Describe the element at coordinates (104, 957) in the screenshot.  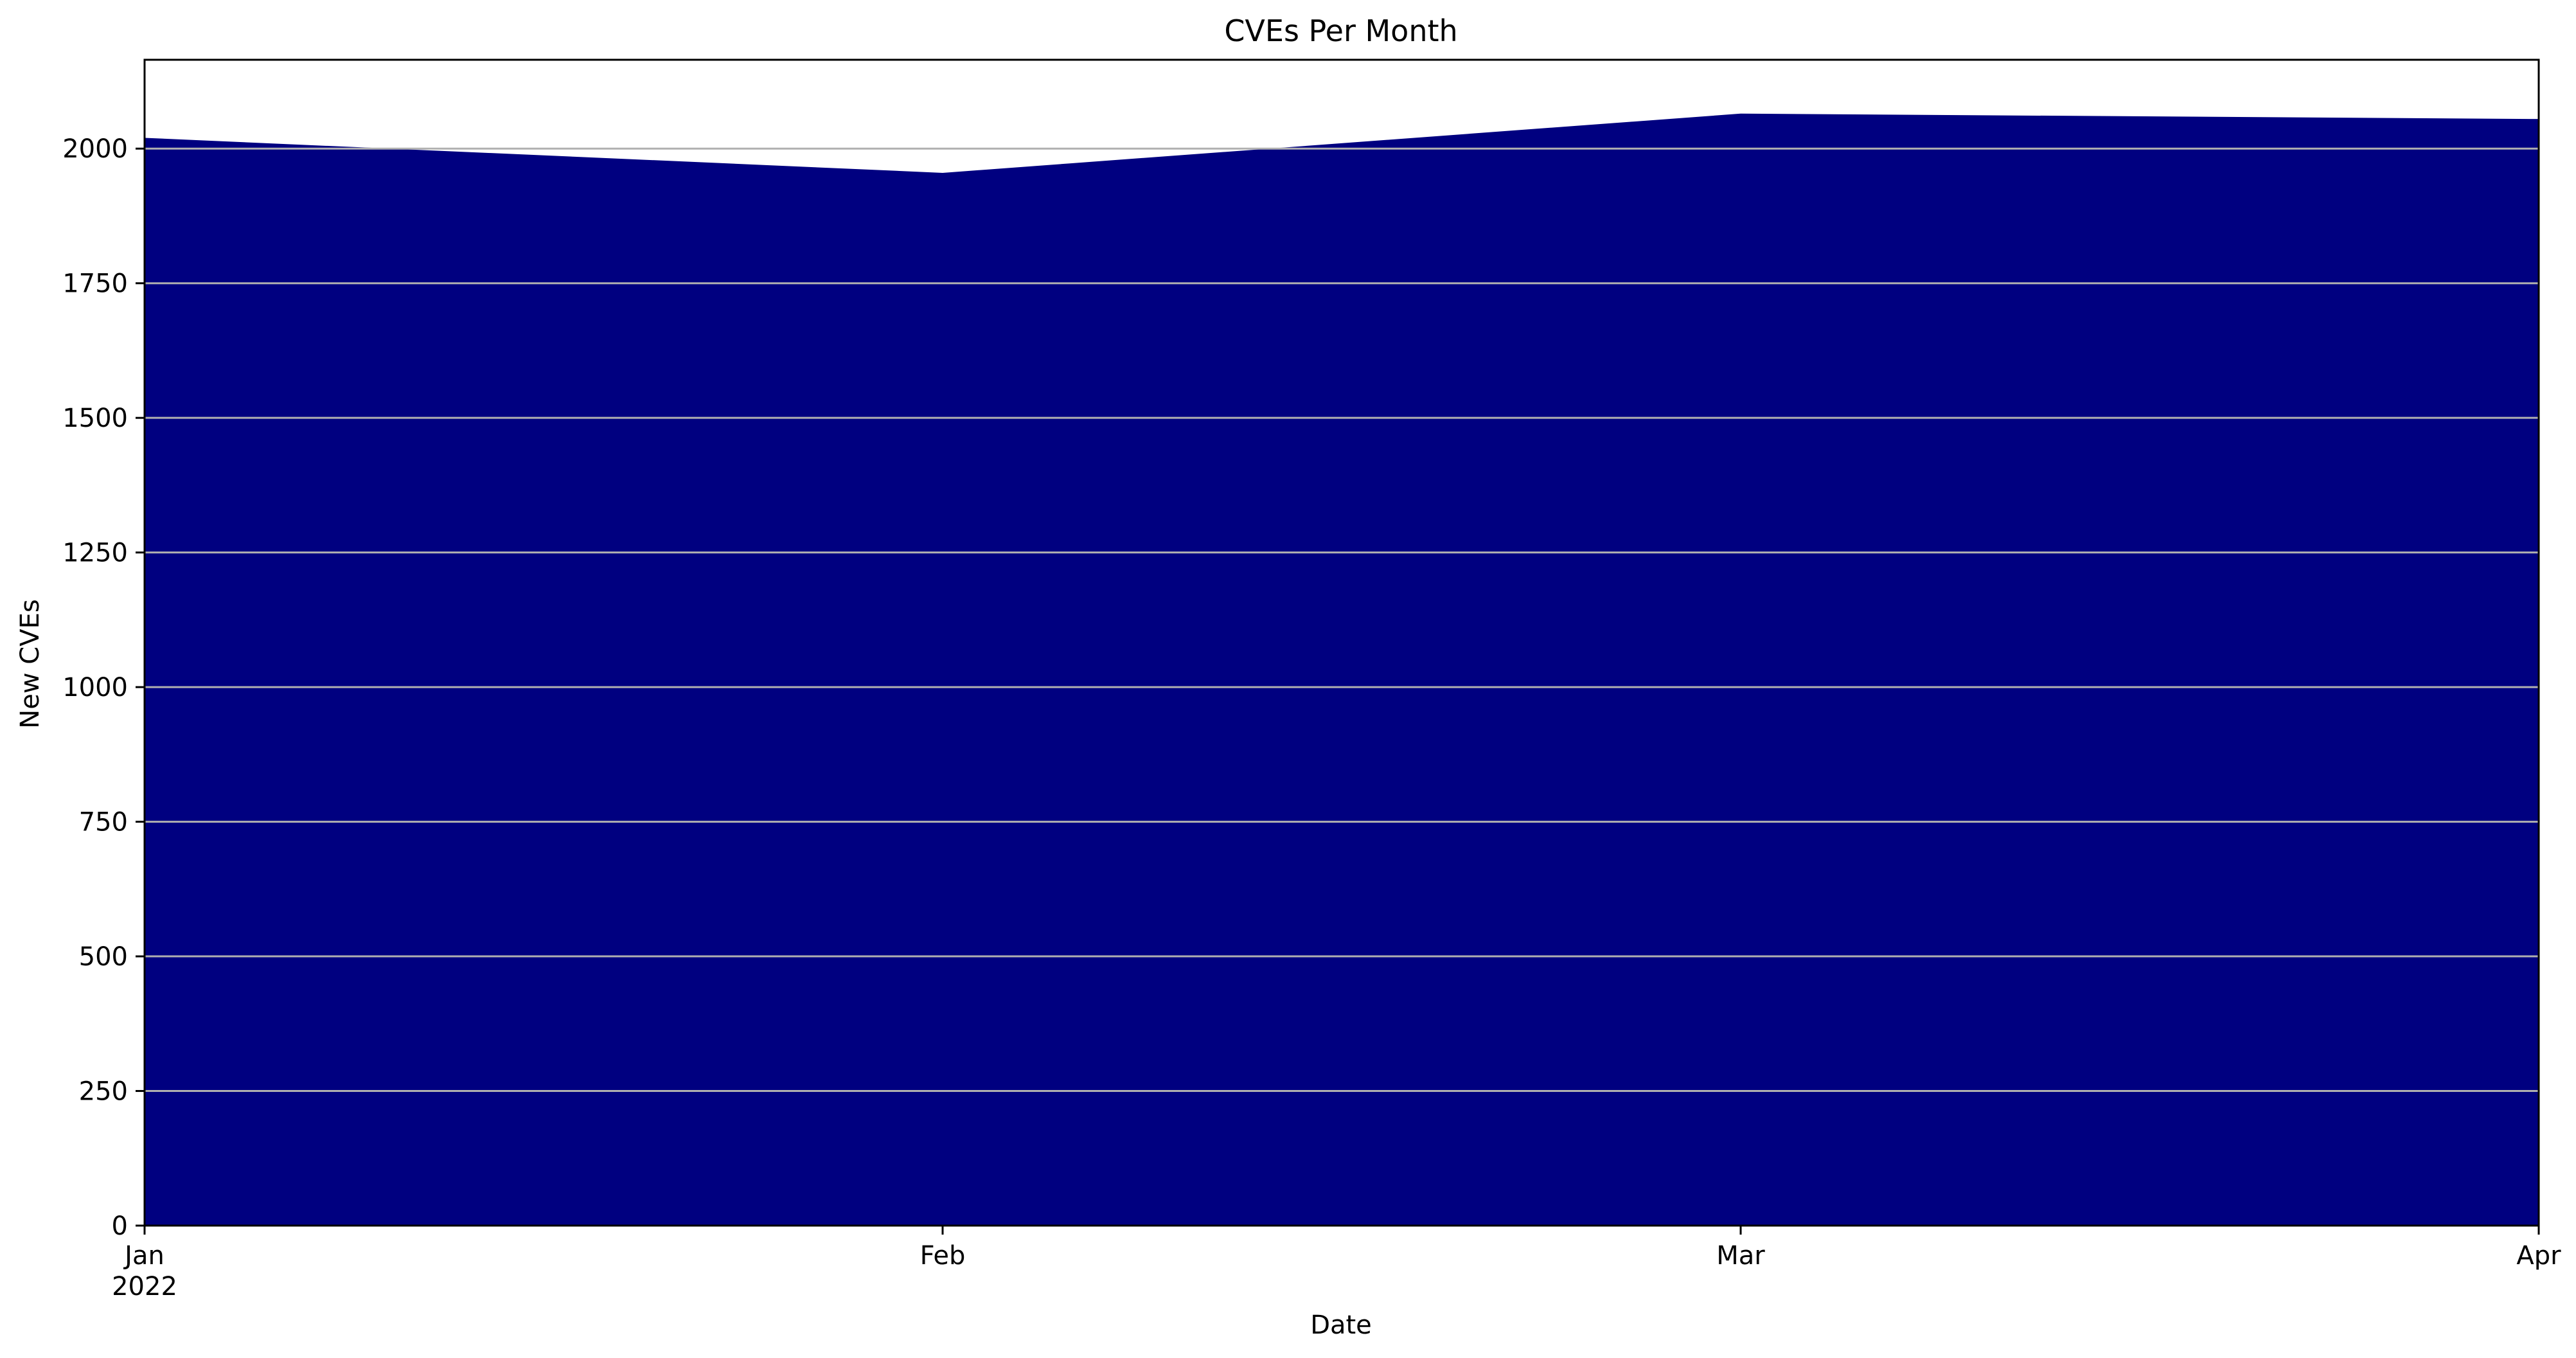
I see `y-tick-label: 500` at that location.